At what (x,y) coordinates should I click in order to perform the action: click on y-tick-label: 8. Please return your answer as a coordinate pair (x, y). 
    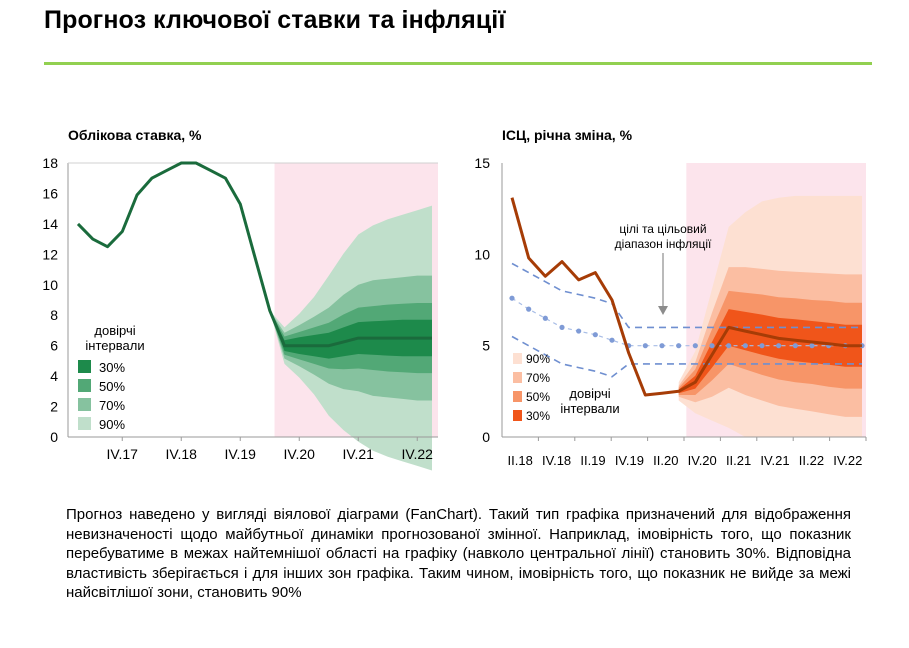
    Looking at the image, I should click on (54, 315).